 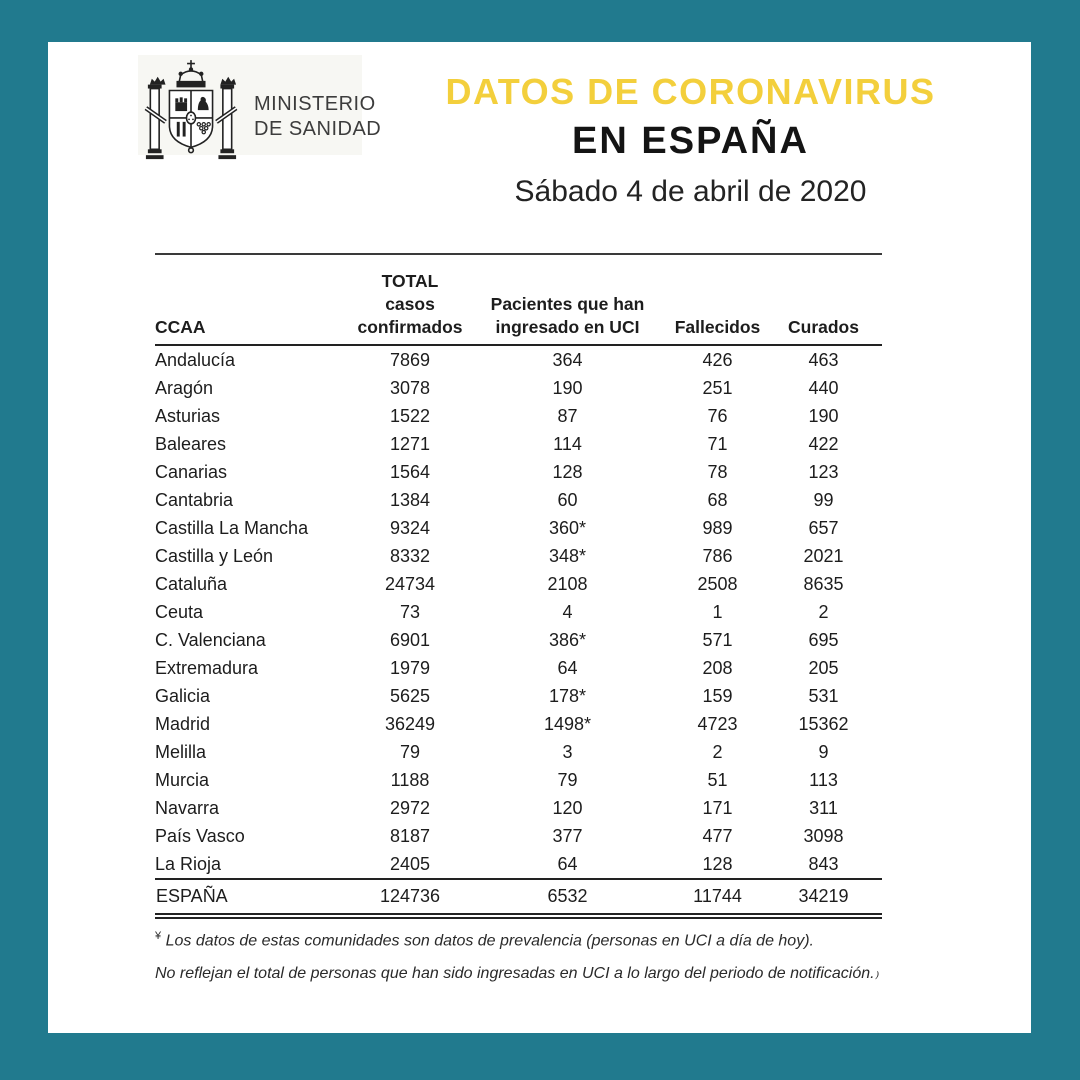 What do you see at coordinates (823, 499) in the screenshot?
I see `cell-curados: 99` at bounding box center [823, 499].